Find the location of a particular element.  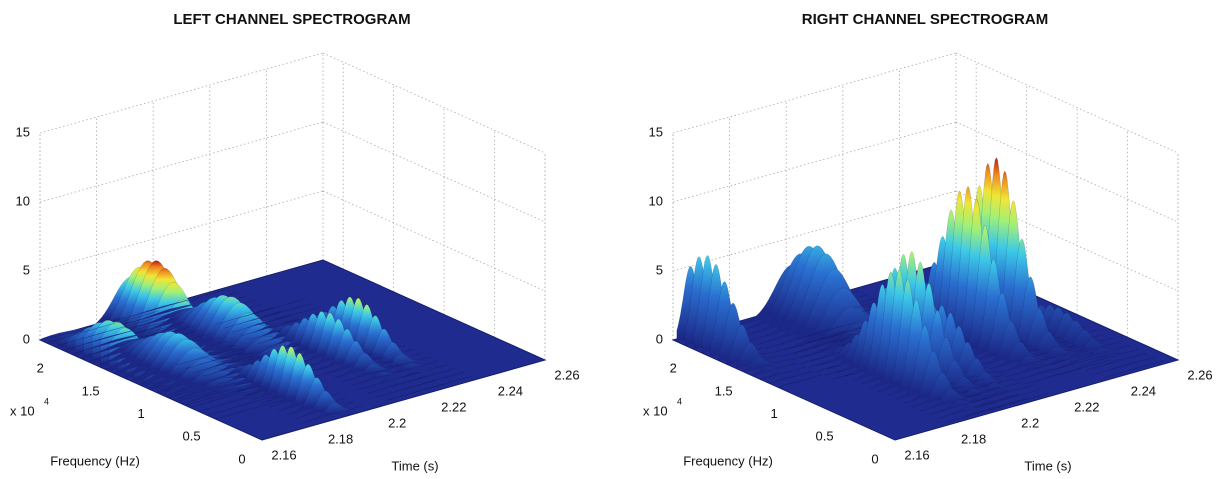

x-axis-label: Time (s) is located at coordinates (1047, 465).